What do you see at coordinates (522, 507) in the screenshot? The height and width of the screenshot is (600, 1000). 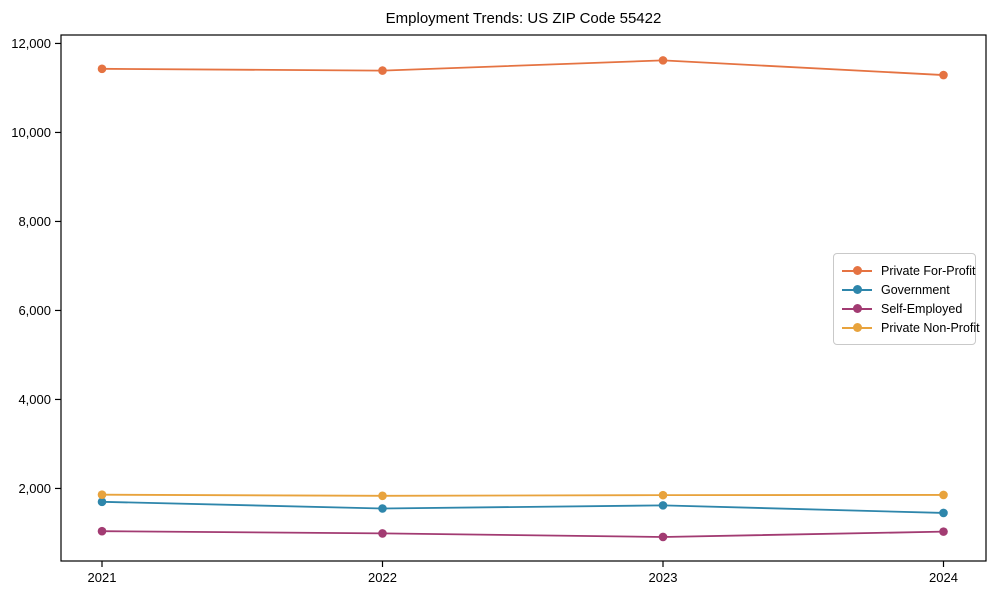 I see `series-line-government` at bounding box center [522, 507].